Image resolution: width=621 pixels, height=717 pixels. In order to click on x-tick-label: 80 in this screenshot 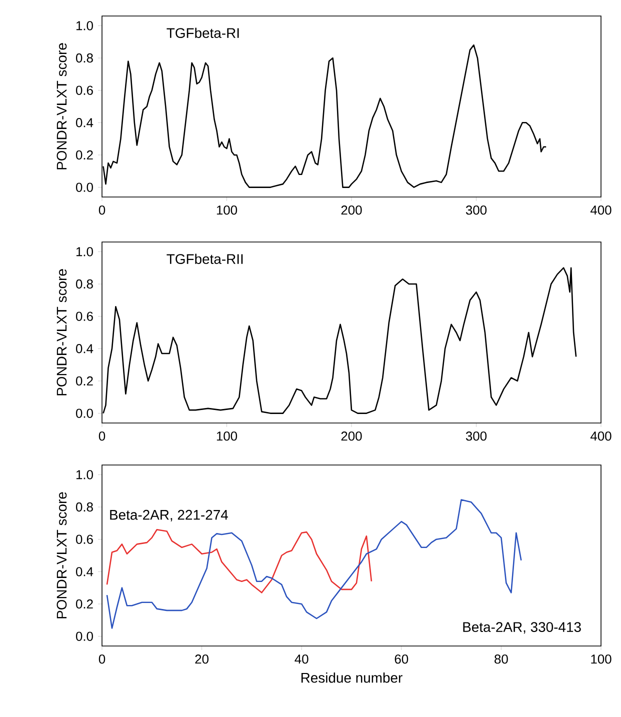, I will do `click(501, 659)`.